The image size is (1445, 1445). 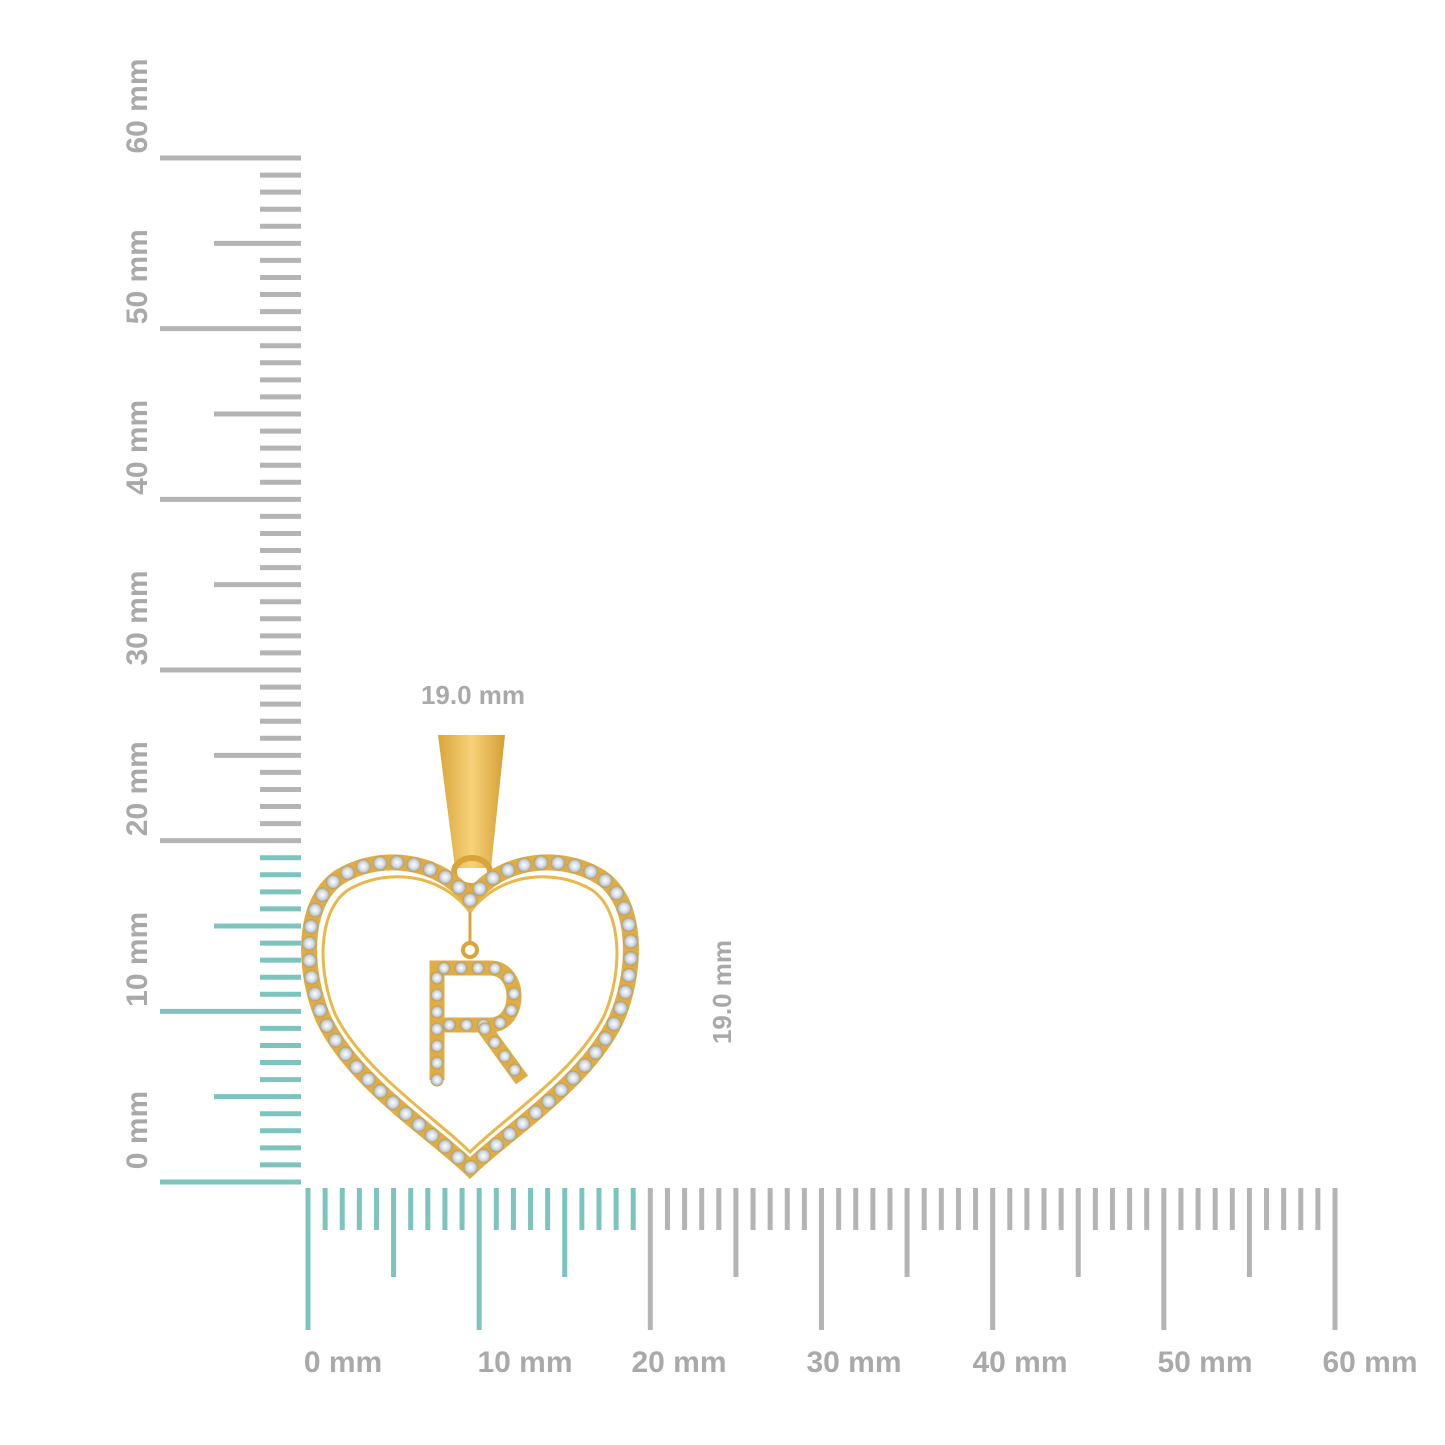 I want to click on vertical-ruler: 0 mm 10 mm 20 mm 30 mm 40 mm 50 mm 60 mm, so click(x=211, y=621).